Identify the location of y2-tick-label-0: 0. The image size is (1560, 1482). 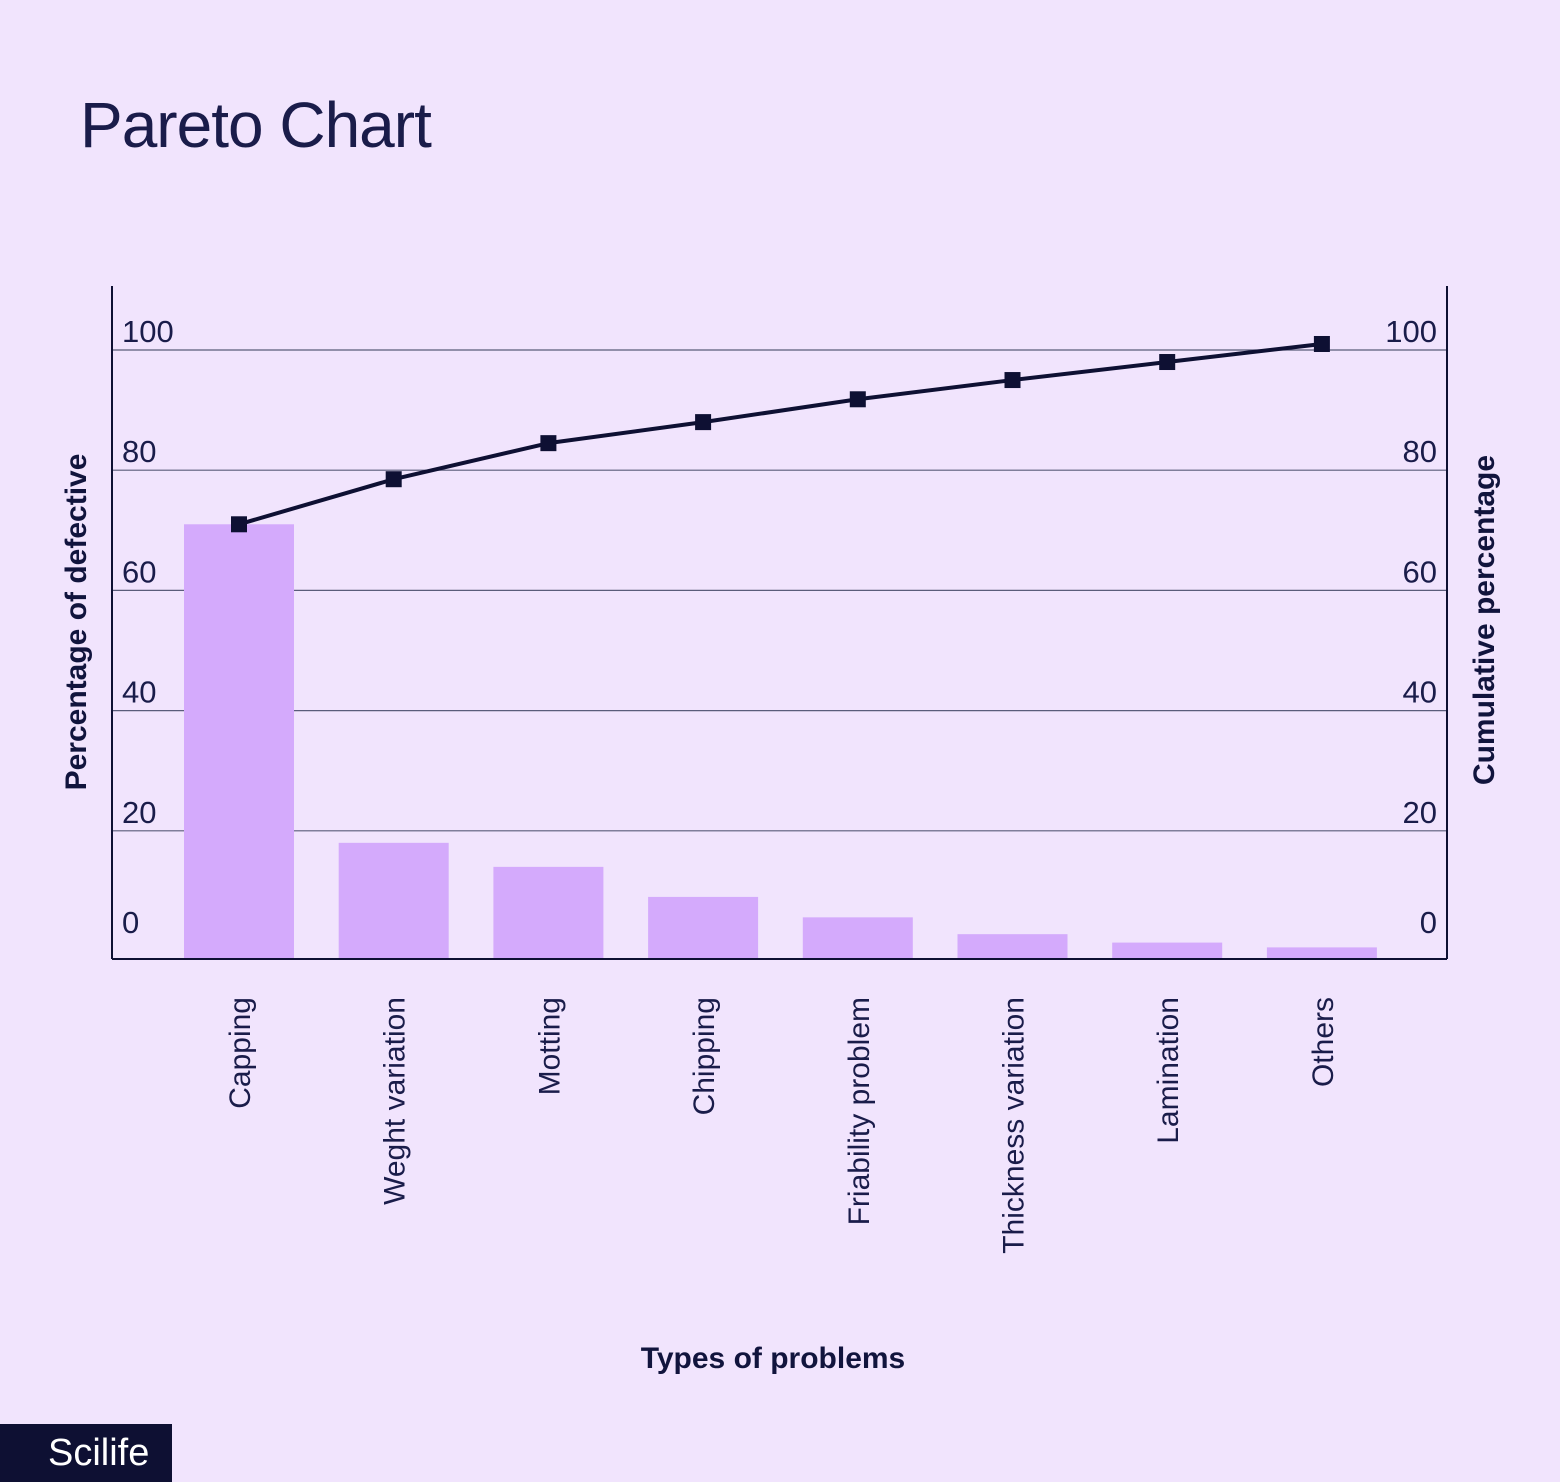
(1428, 922).